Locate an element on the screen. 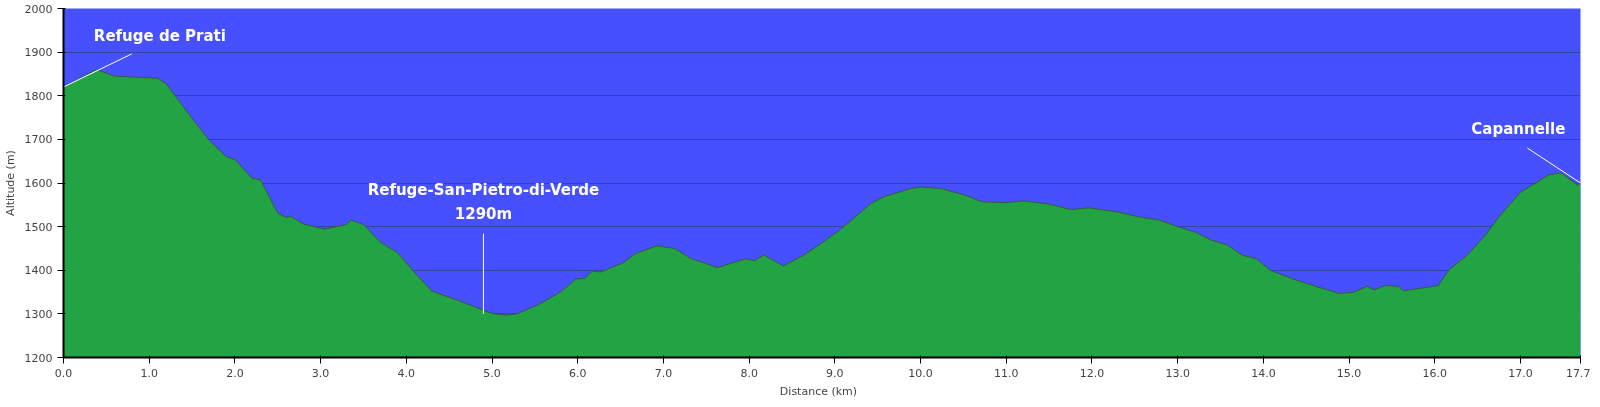  x-axis-title: Distance (km) is located at coordinates (818, 391).